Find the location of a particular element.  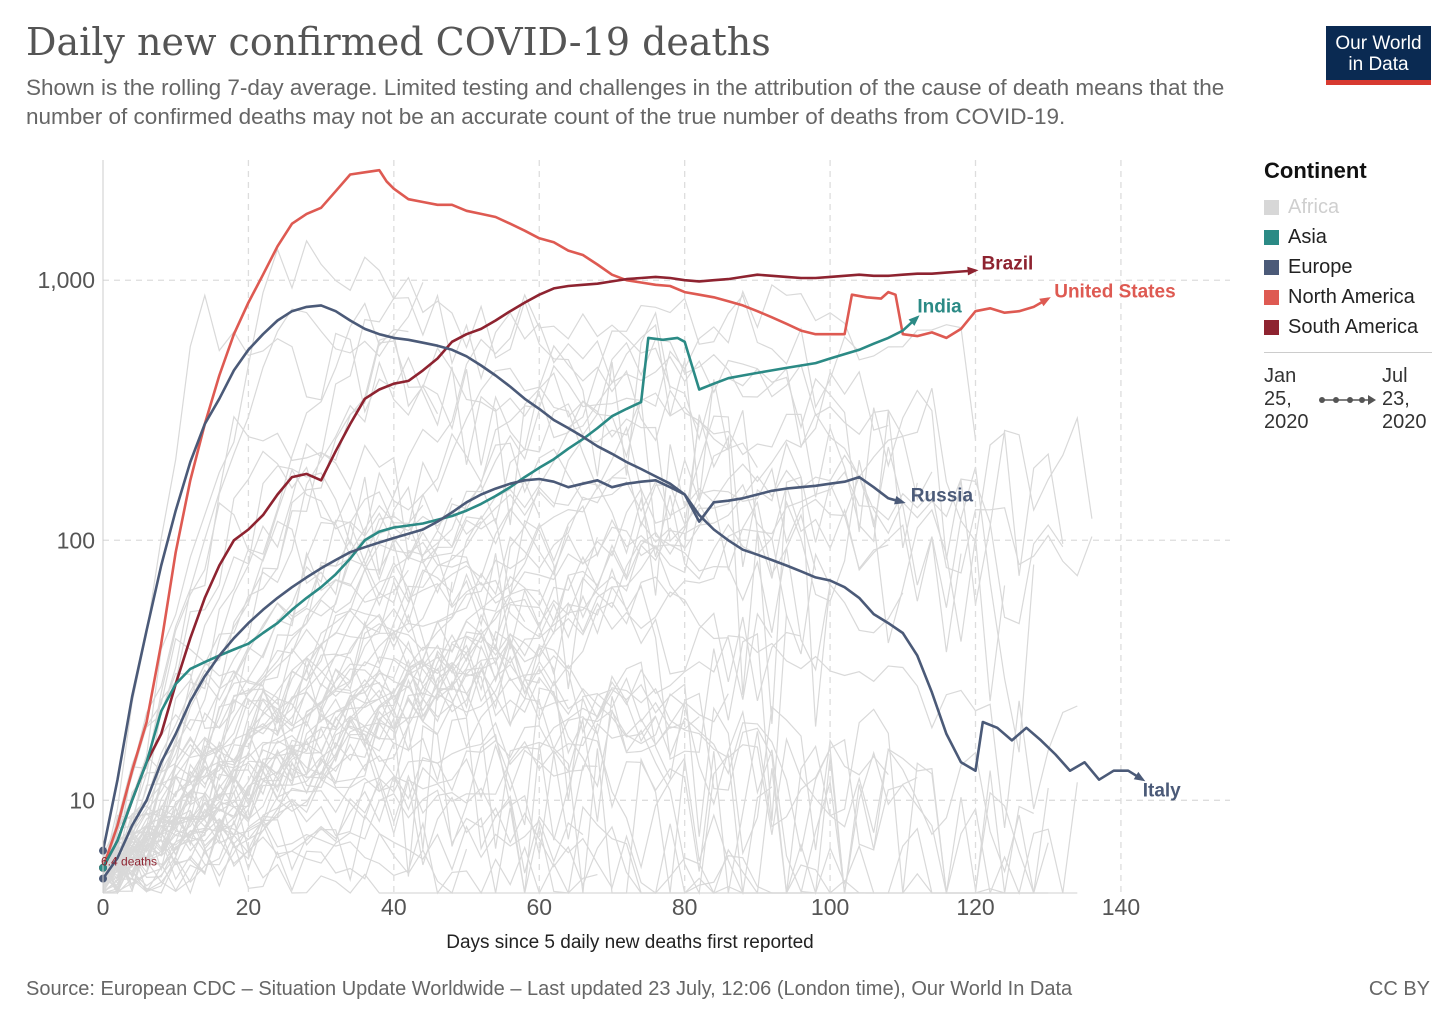

license: CC BY is located at coordinates (1399, 989).